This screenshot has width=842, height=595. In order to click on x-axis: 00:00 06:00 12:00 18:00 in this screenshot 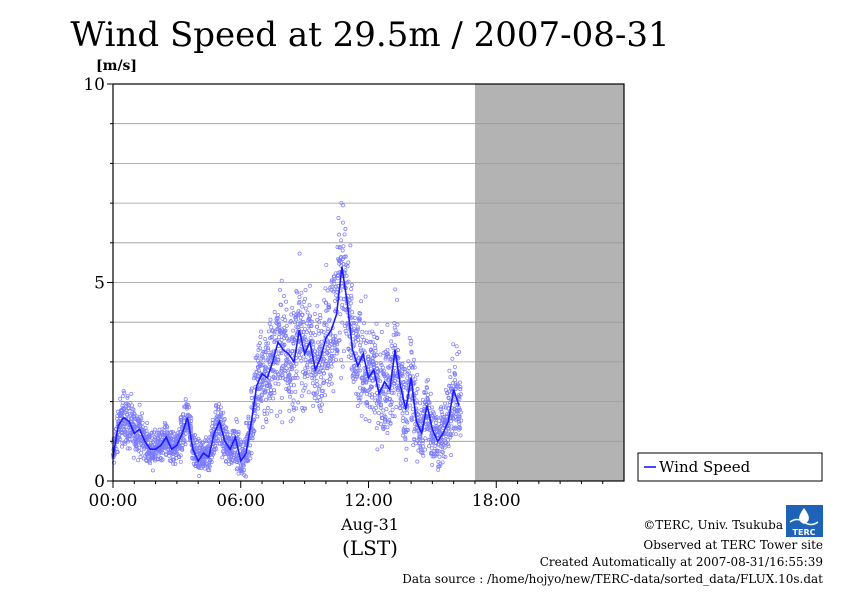, I will do `click(346, 496)`.